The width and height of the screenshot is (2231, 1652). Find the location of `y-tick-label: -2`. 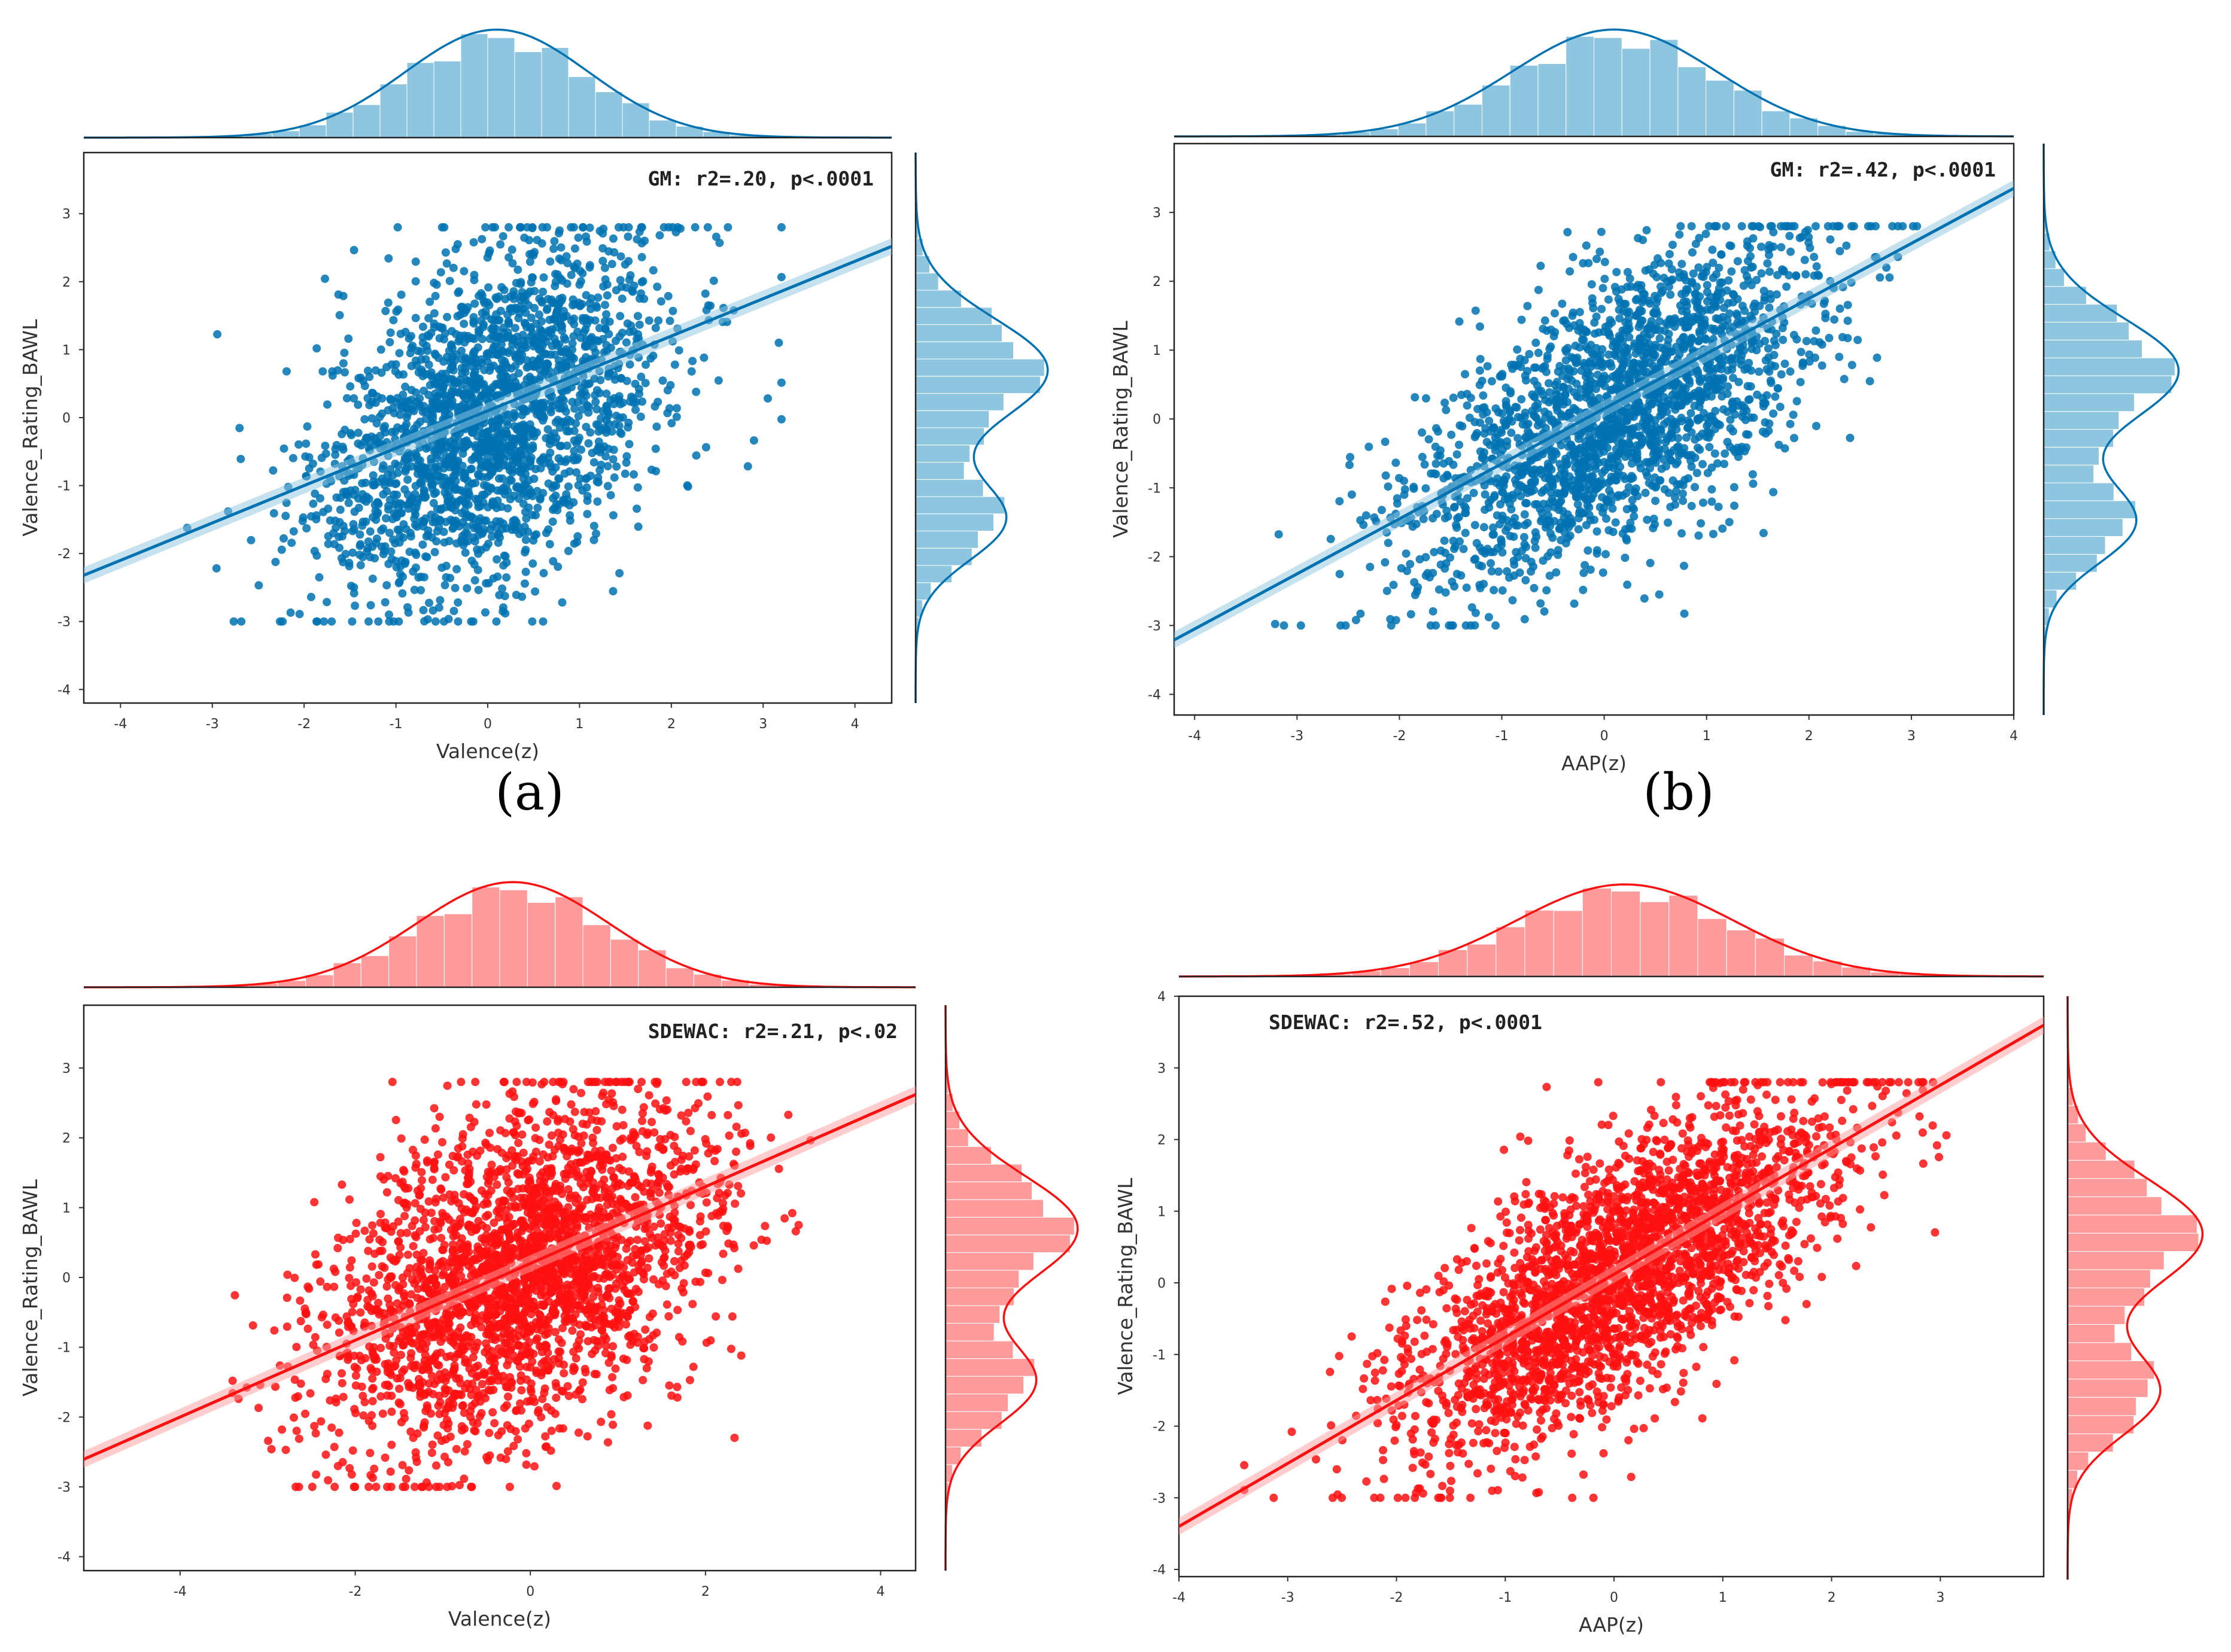

y-tick-label: -2 is located at coordinates (64, 554).